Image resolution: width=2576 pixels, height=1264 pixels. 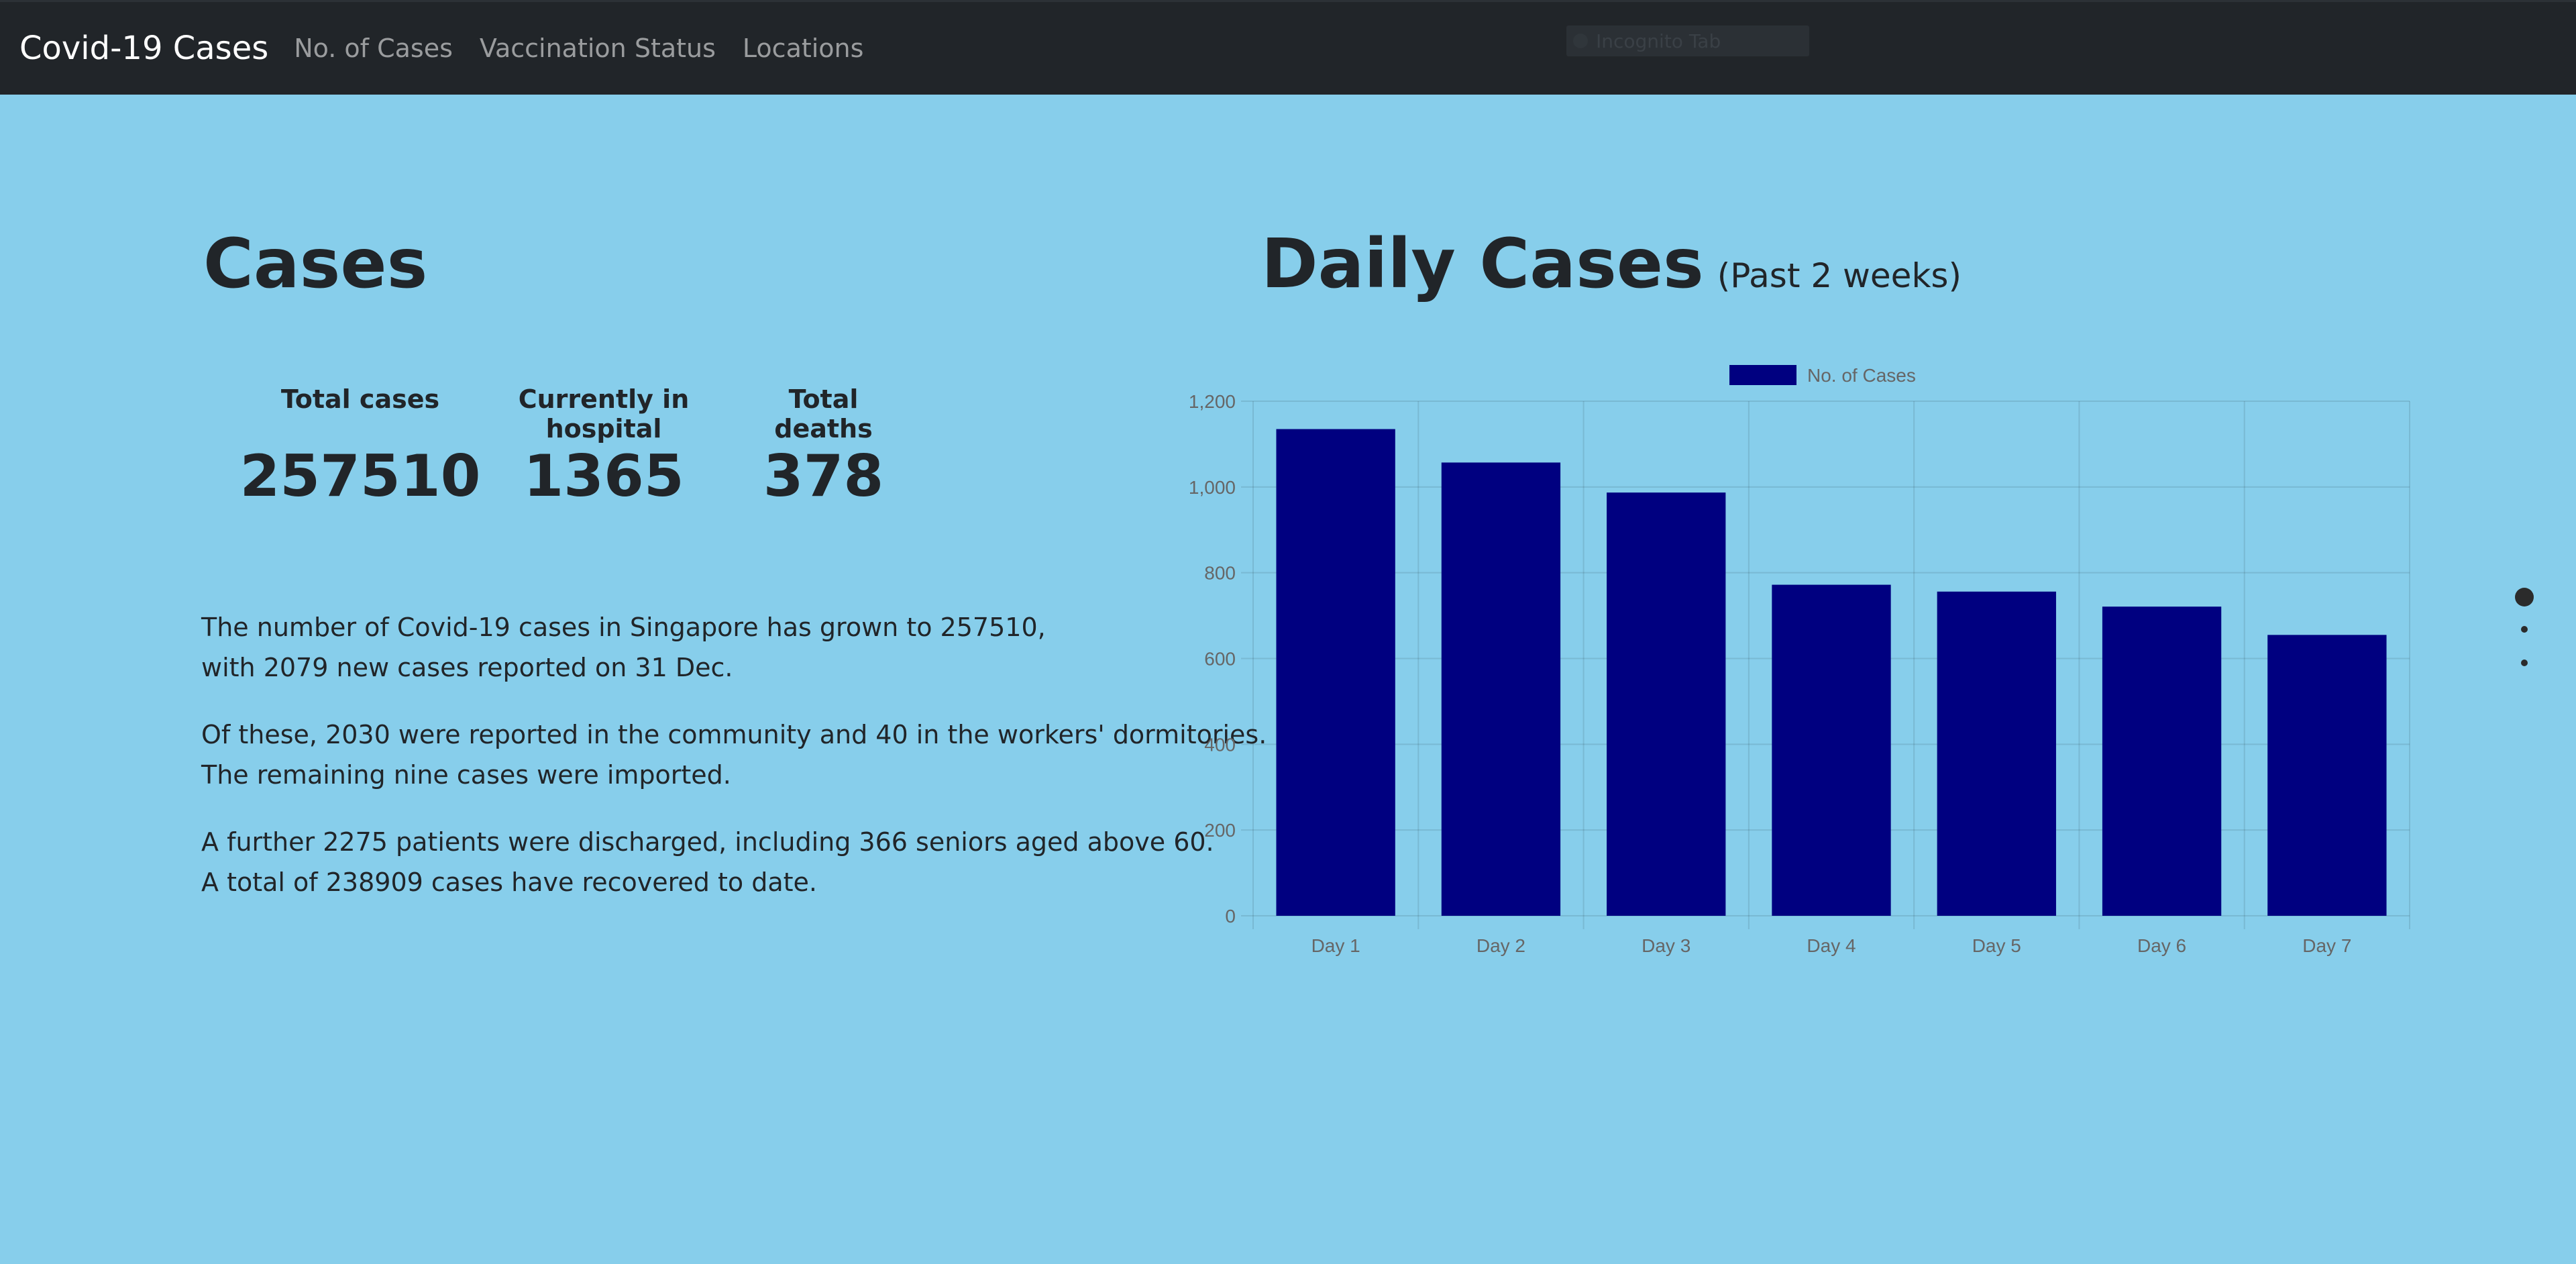 I want to click on x-tick-label: Day 3, so click(x=1666, y=945).